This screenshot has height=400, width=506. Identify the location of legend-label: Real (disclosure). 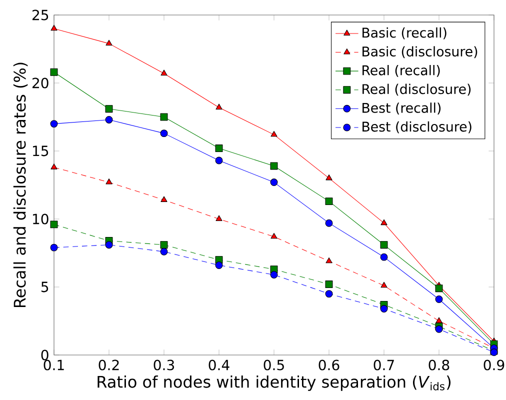
(416, 90).